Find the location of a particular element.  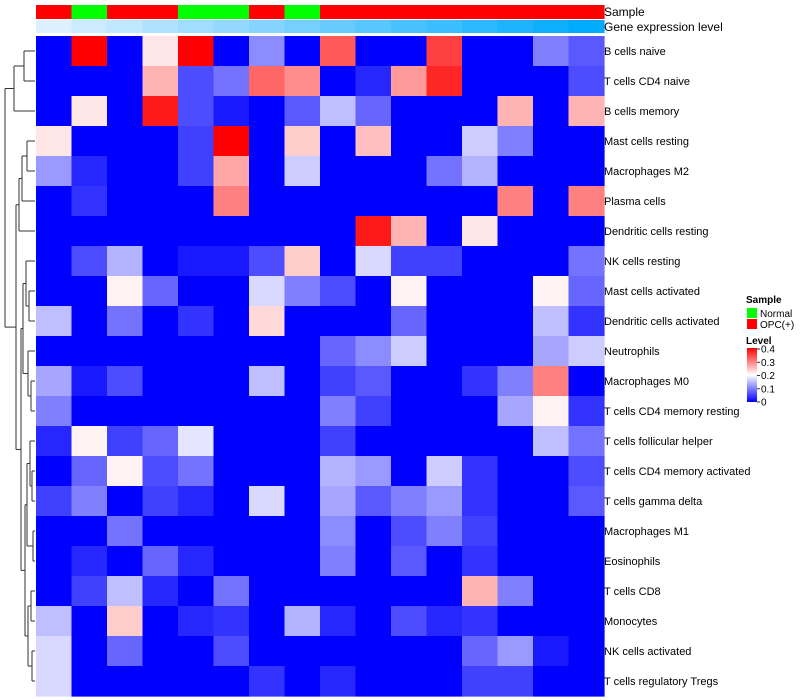

row-label: Dendritic cells resting is located at coordinates (656, 232).